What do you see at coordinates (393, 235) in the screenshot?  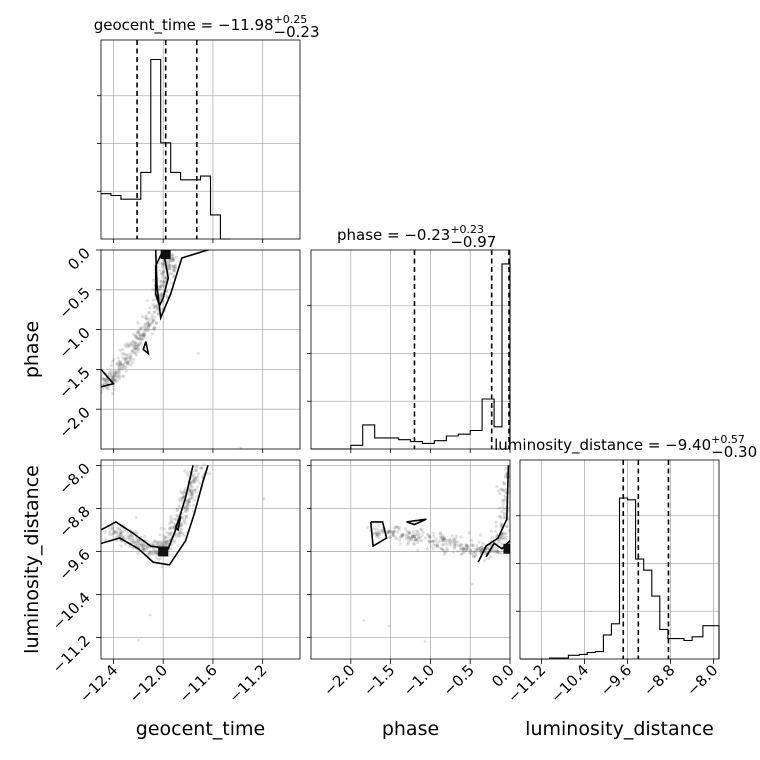 I see `title-value: phase = −0.23` at bounding box center [393, 235].